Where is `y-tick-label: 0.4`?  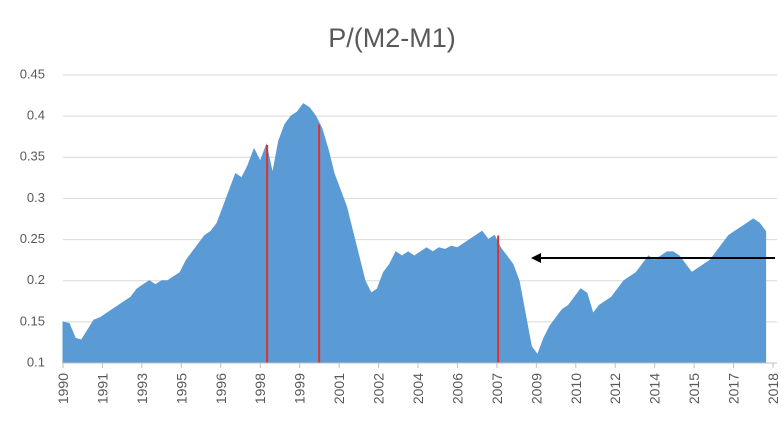 y-tick-label: 0.4 is located at coordinates (36, 115).